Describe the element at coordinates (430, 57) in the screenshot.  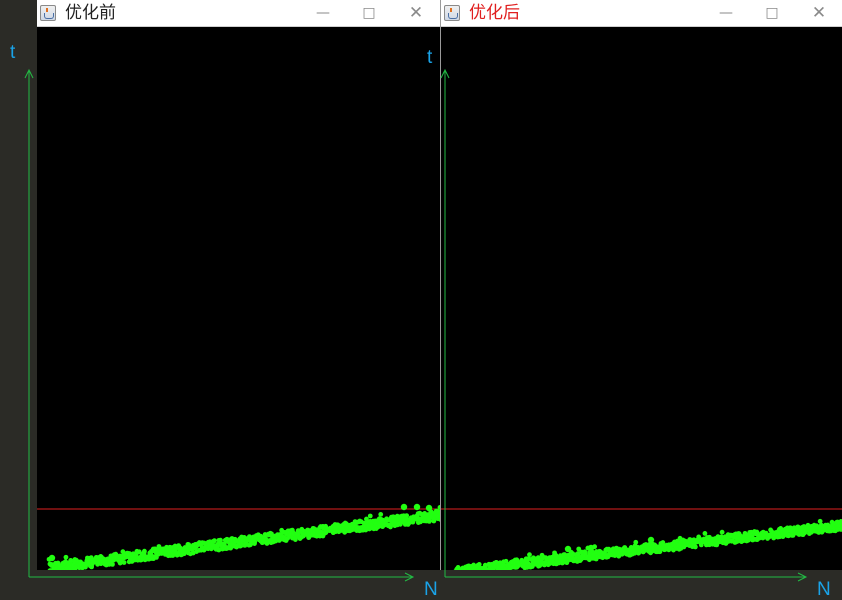
I see `right-y-axis-label: t` at that location.